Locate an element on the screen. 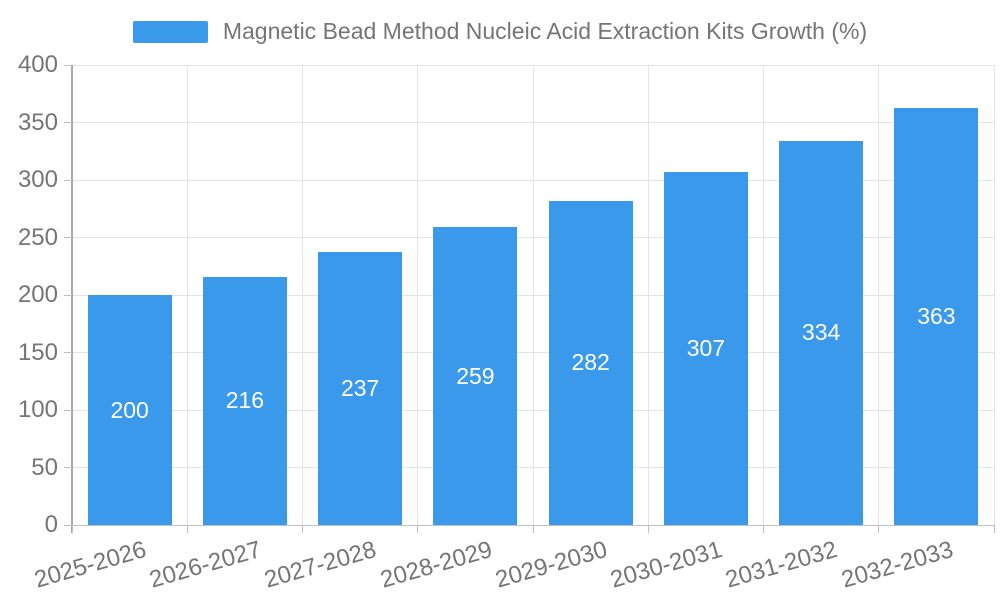 This screenshot has height=600, width=1000. x-tick-label: 2027-2028 is located at coordinates (320, 565).